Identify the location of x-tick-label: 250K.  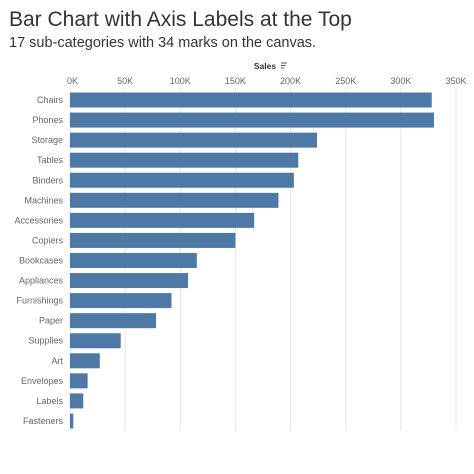
(345, 81).